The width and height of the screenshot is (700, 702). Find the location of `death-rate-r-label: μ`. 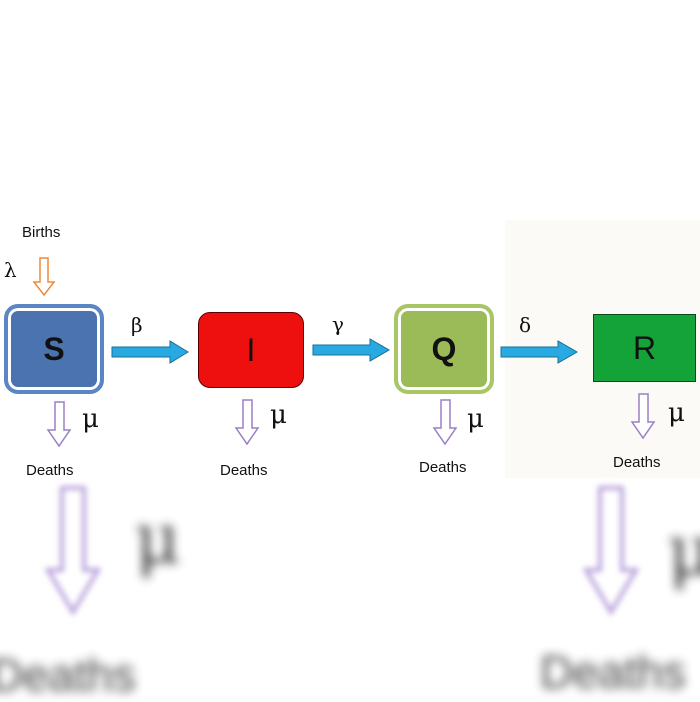

death-rate-r-label: μ is located at coordinates (676, 413).